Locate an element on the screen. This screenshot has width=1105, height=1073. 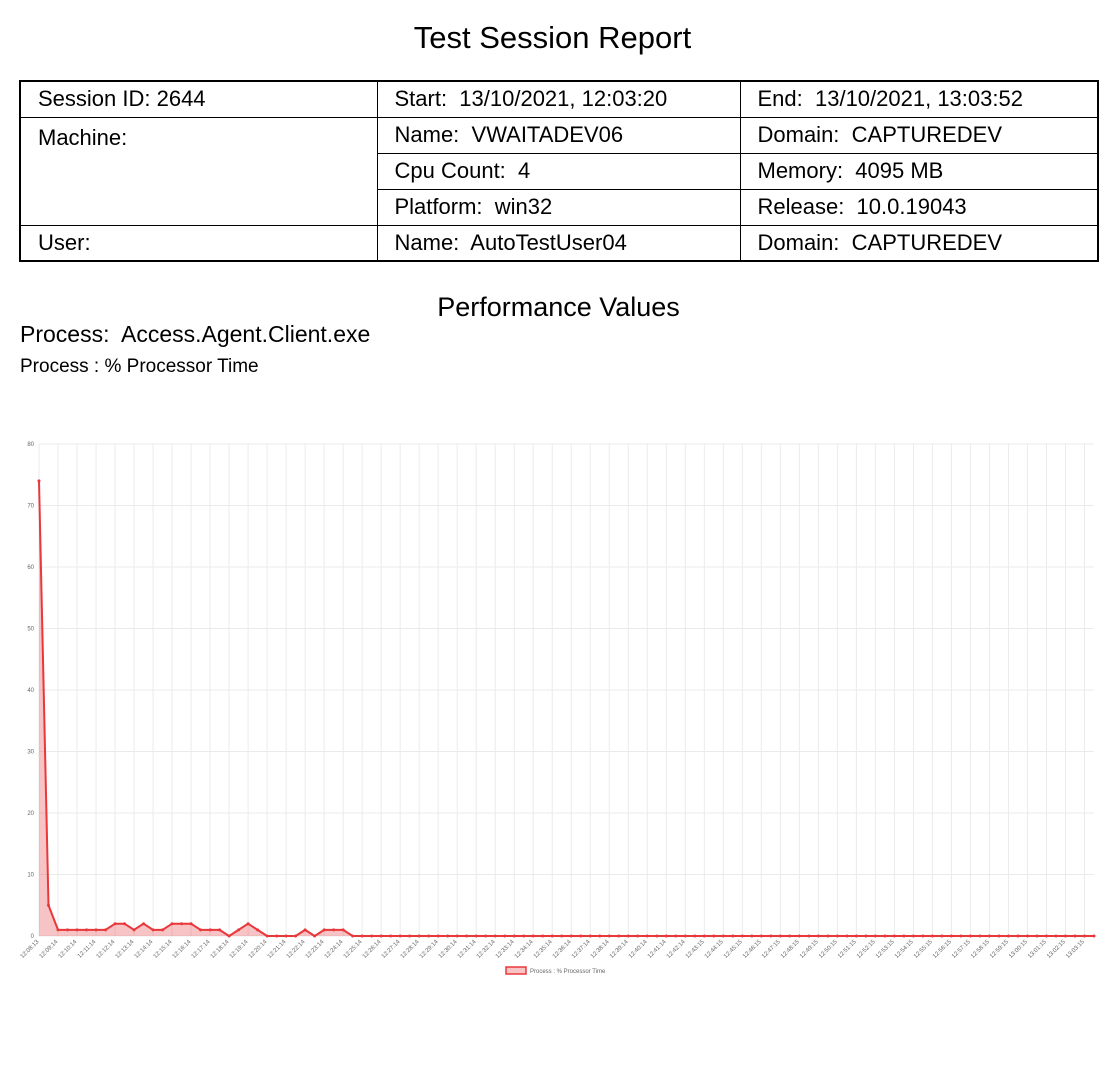
cell: Name: AutoTestUser04 is located at coordinates (558, 243).